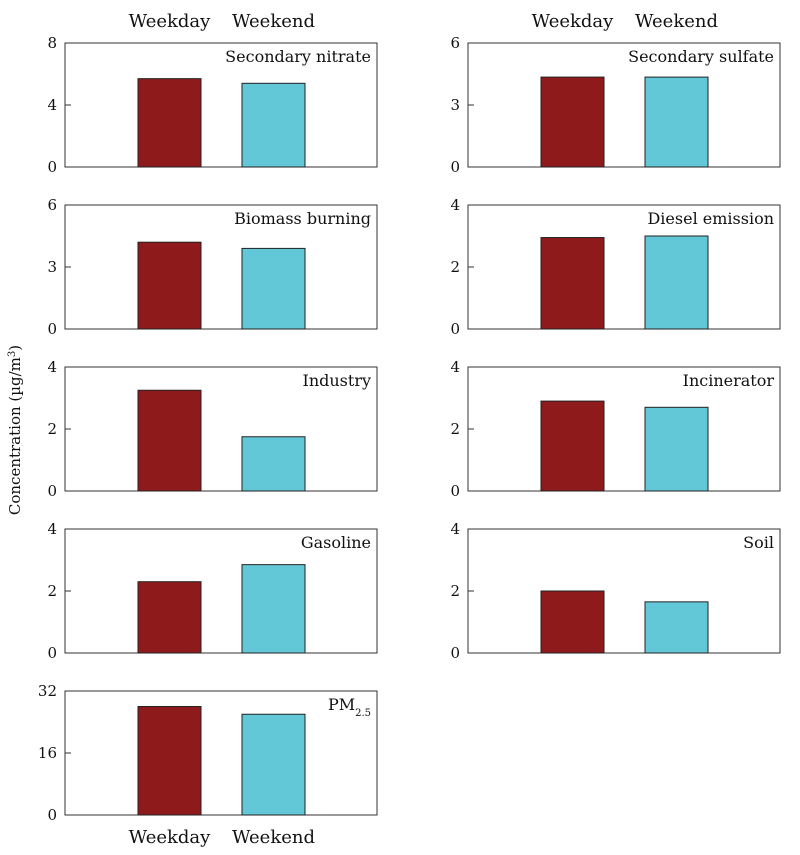 The image size is (800, 855). What do you see at coordinates (52, 43) in the screenshot?
I see `y-tick-label: 8` at bounding box center [52, 43].